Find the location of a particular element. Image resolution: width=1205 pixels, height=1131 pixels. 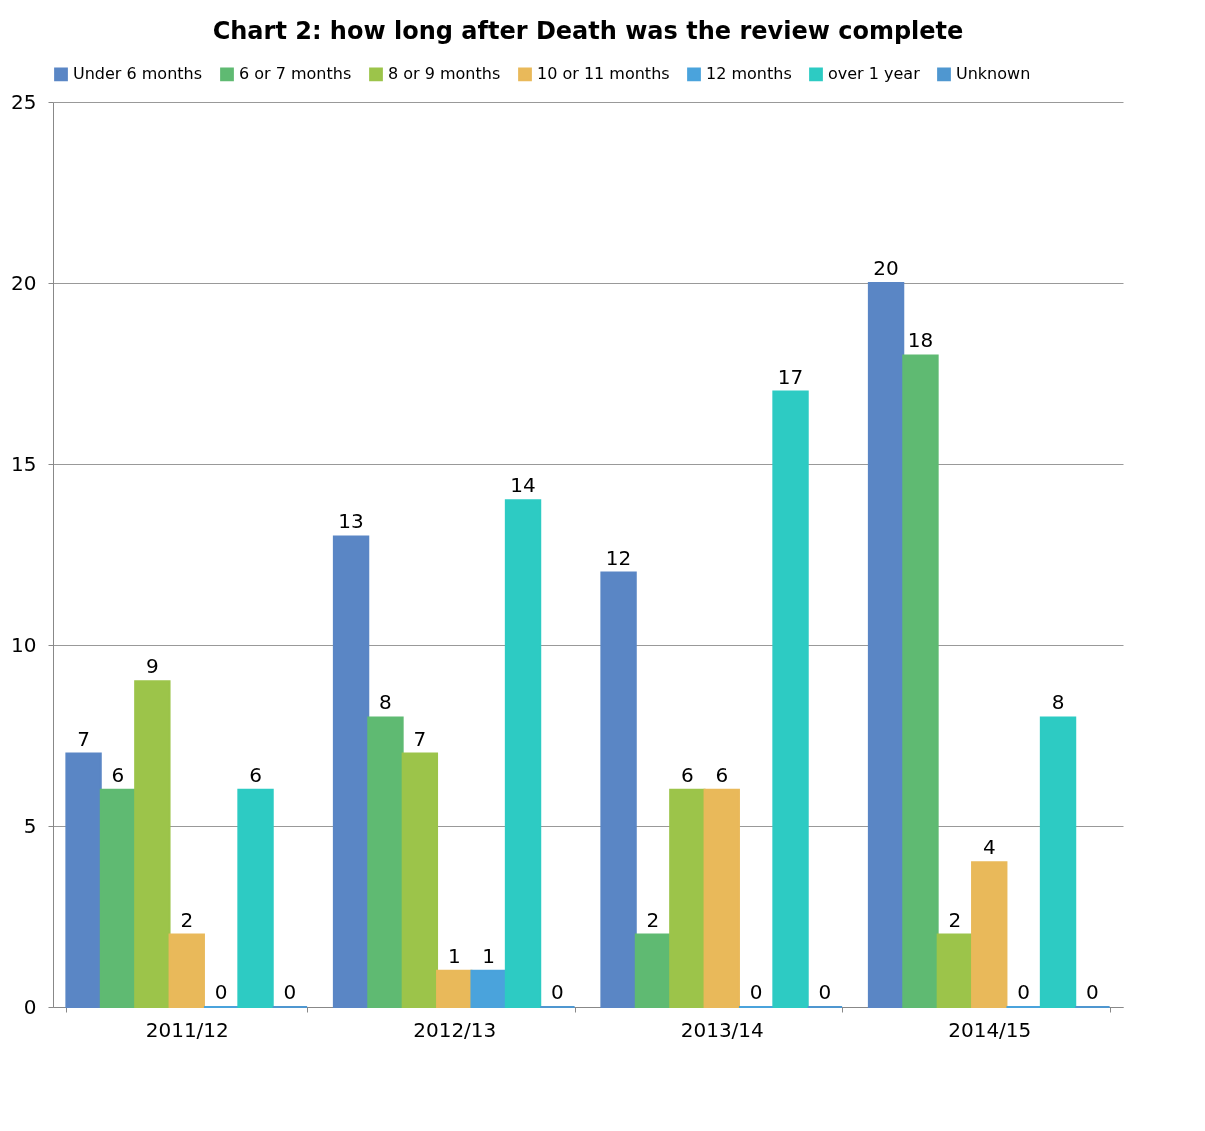

legend-label: 12 months is located at coordinates (749, 74).